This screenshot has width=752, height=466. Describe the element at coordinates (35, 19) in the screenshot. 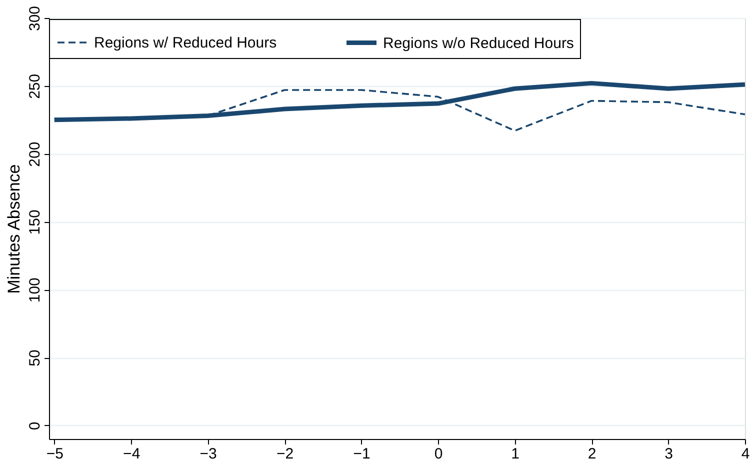

I see `y-tick-label: 300` at that location.